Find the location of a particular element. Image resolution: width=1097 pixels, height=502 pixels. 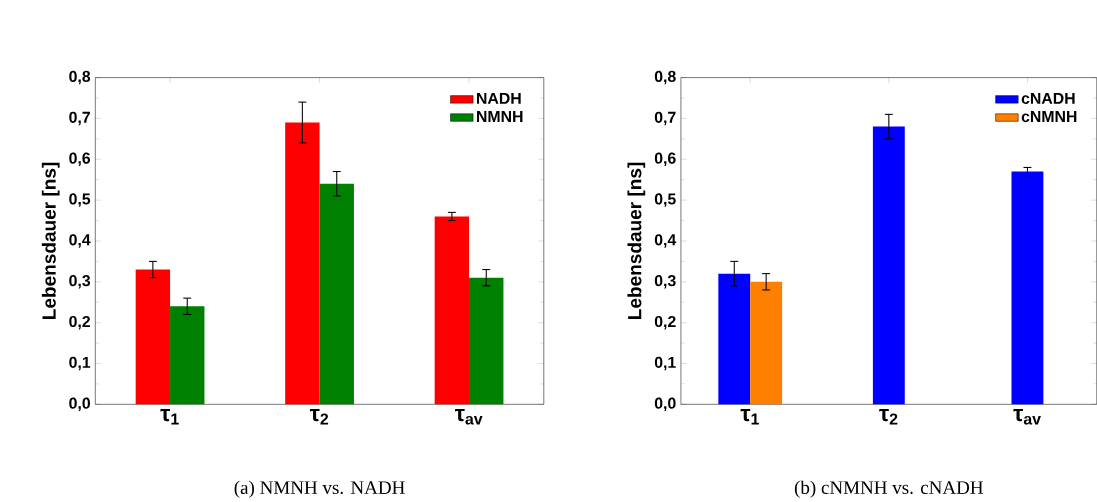

text: (a) NMNH vs. NADH is located at coordinates (319, 489).